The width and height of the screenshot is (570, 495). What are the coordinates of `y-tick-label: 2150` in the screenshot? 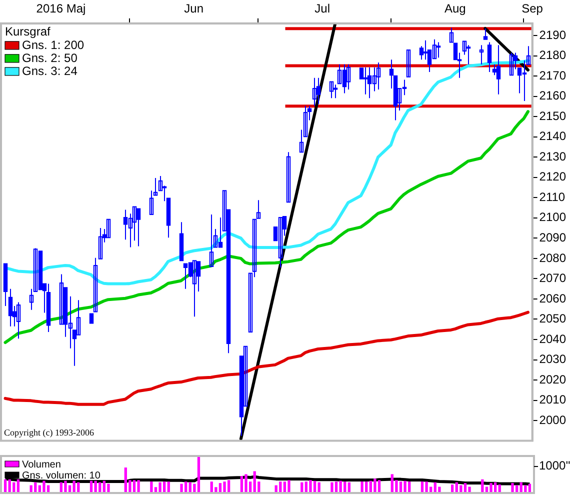 It's located at (552, 115).